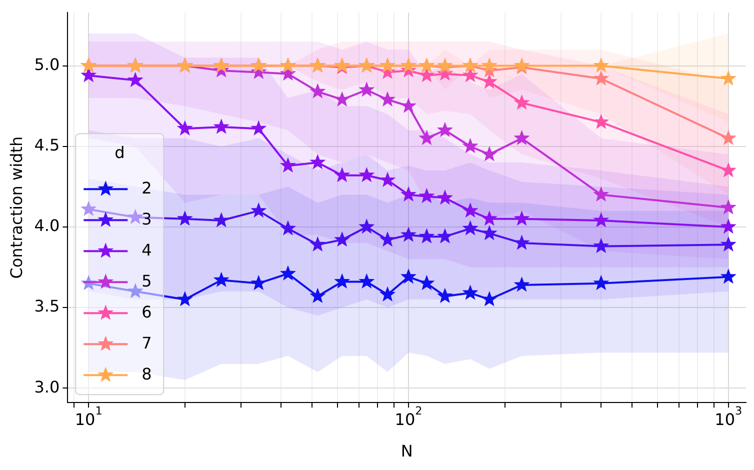 Image resolution: width=754 pixels, height=470 pixels. I want to click on legend-title: d, so click(119, 152).